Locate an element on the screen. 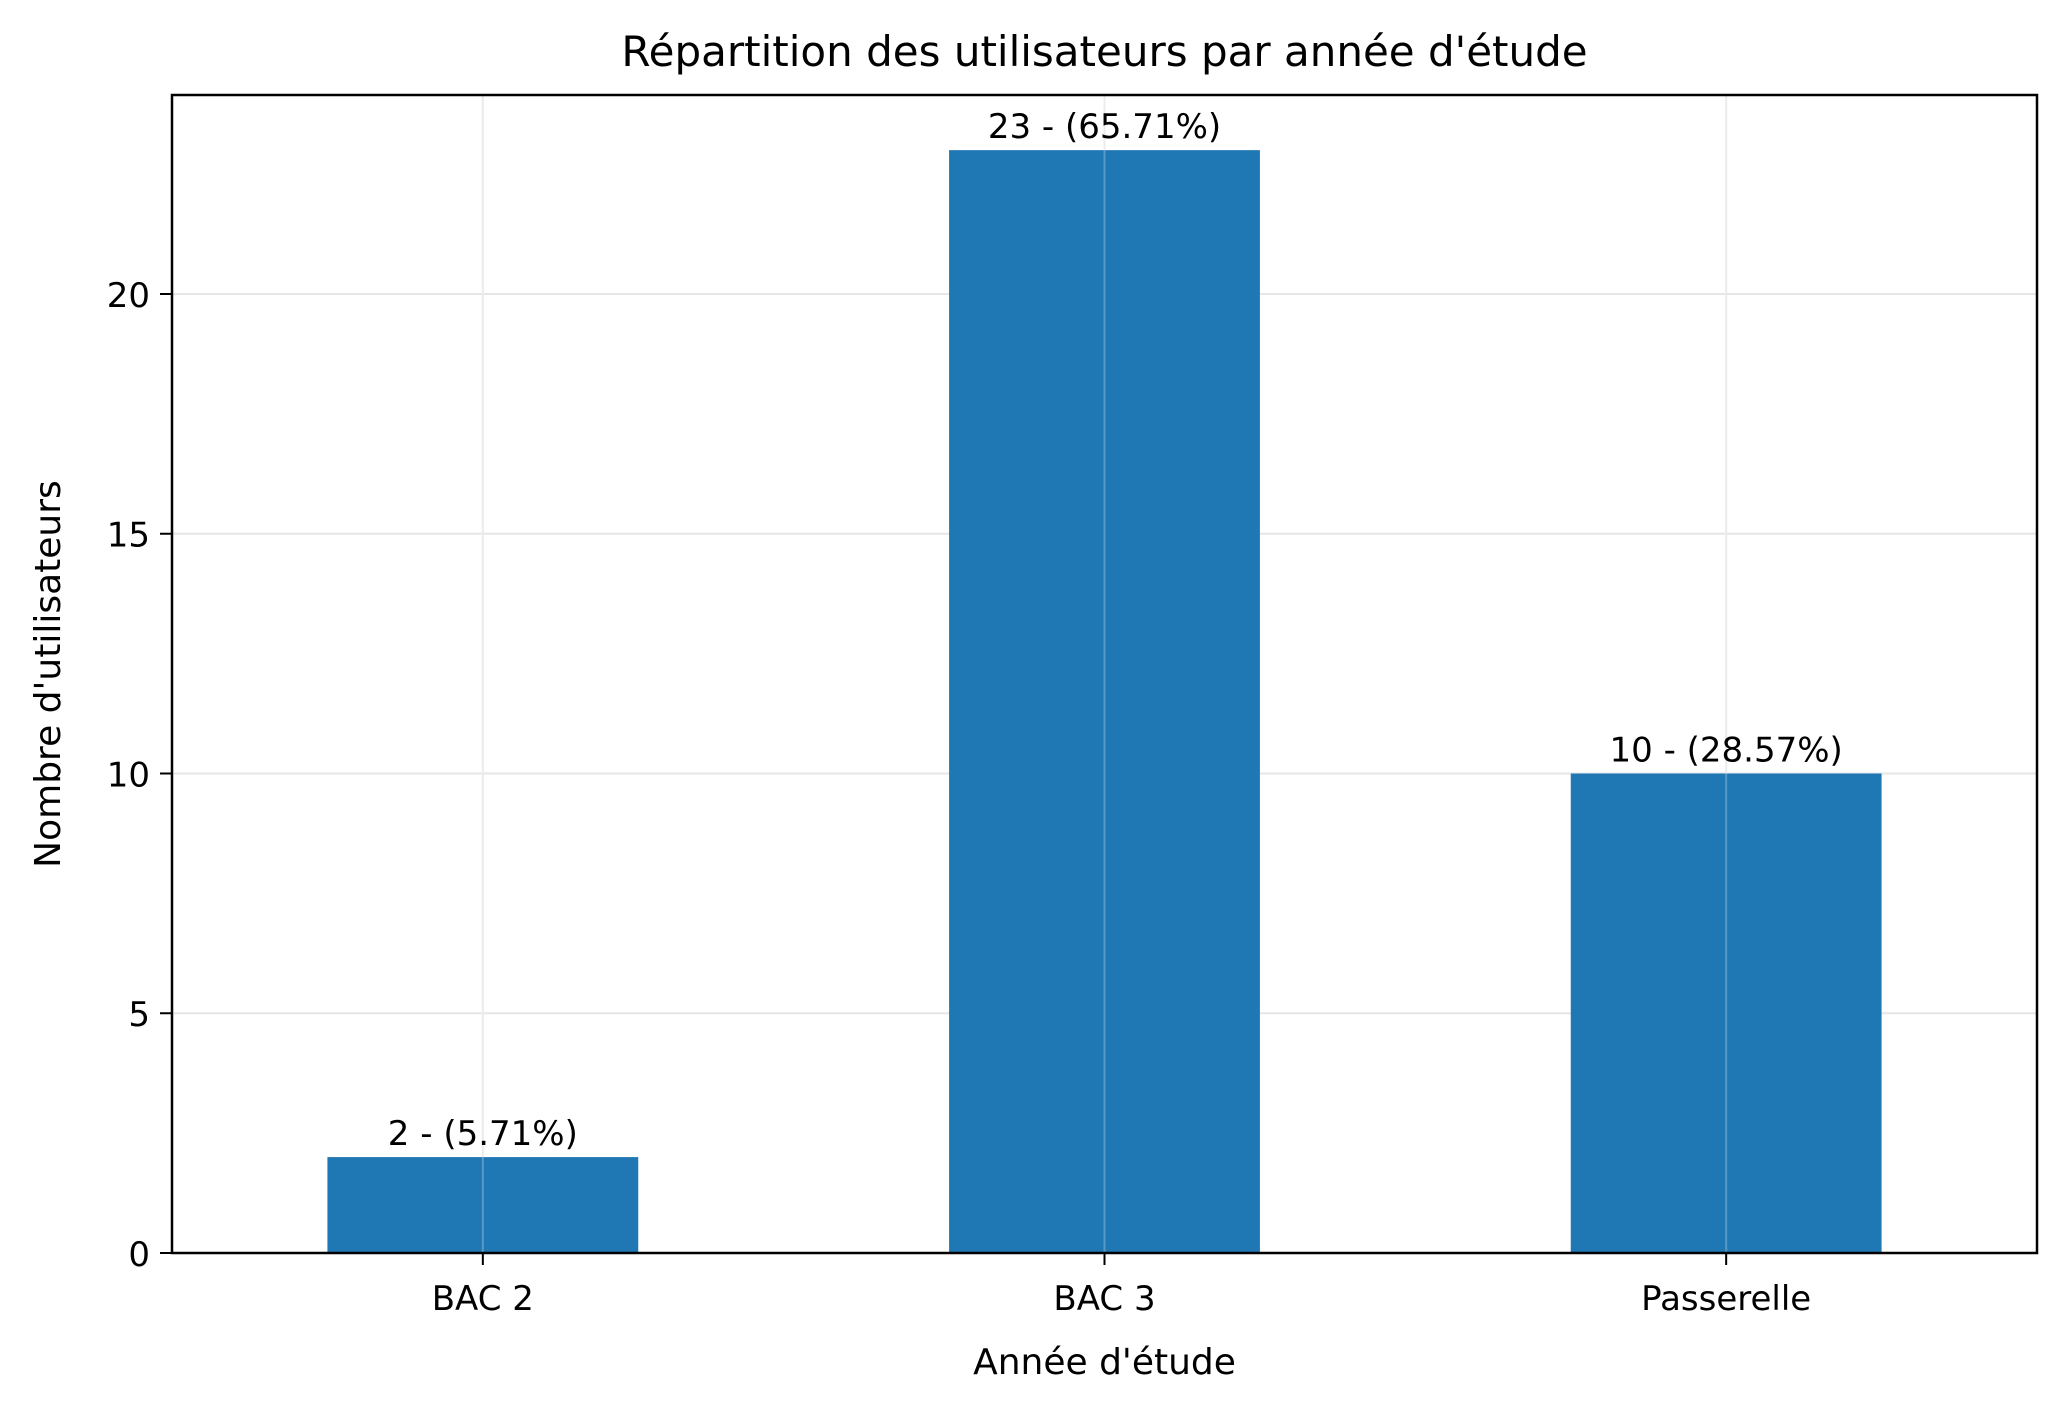  y-tick-label: 15 is located at coordinates (128, 536).